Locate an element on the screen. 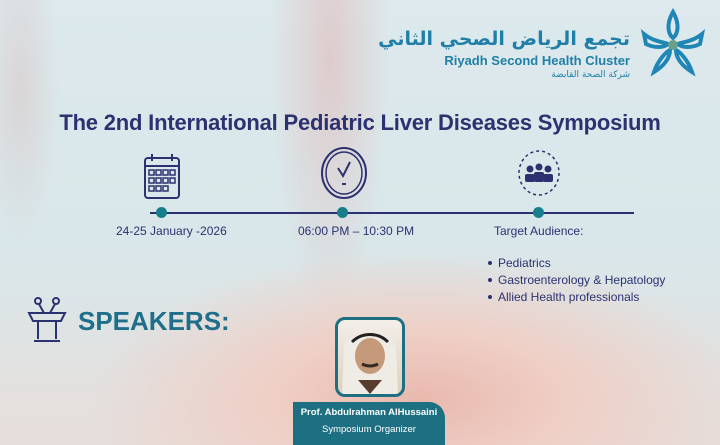  clock-icon is located at coordinates (344, 173).